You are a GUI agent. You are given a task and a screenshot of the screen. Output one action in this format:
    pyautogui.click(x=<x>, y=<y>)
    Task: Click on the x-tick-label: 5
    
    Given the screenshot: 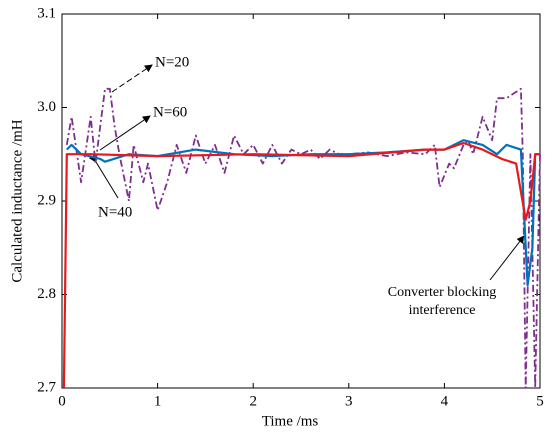 What is the action you would take?
    pyautogui.click(x=540, y=401)
    